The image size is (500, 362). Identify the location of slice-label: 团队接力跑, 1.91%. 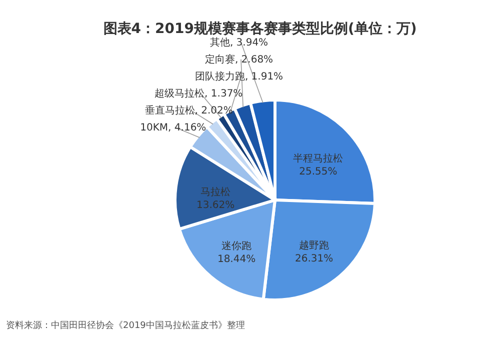
(239, 76).